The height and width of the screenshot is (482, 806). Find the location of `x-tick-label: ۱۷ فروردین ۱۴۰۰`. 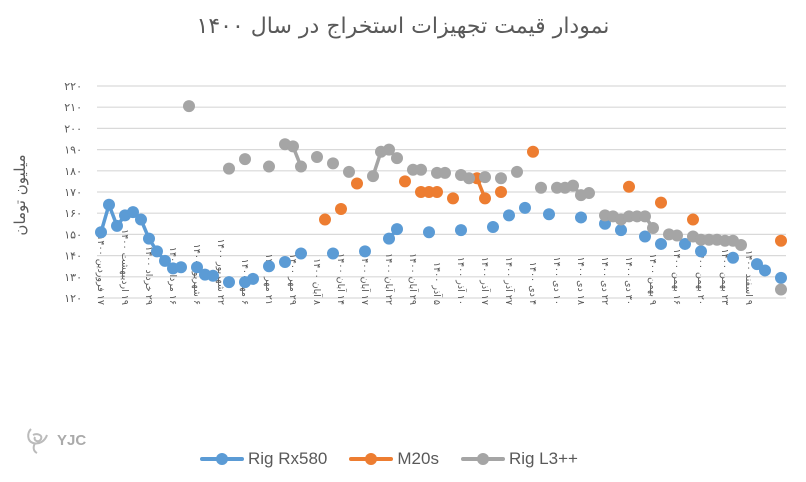

x-tick-label: ۱۷ فروردین ۱۴۰۰ is located at coordinates (100, 270).